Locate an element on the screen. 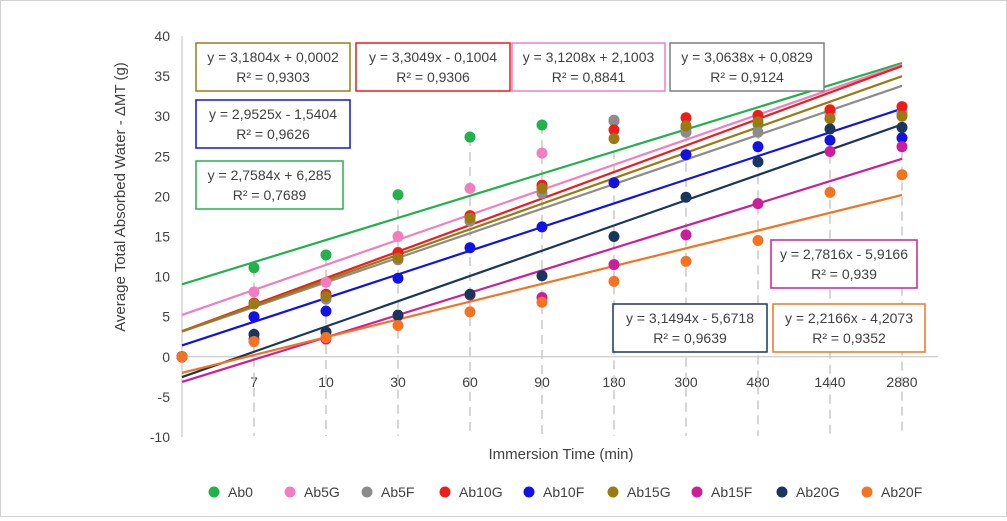 This screenshot has height=521, width=1007. y-tick-label: 20 is located at coordinates (162, 196).